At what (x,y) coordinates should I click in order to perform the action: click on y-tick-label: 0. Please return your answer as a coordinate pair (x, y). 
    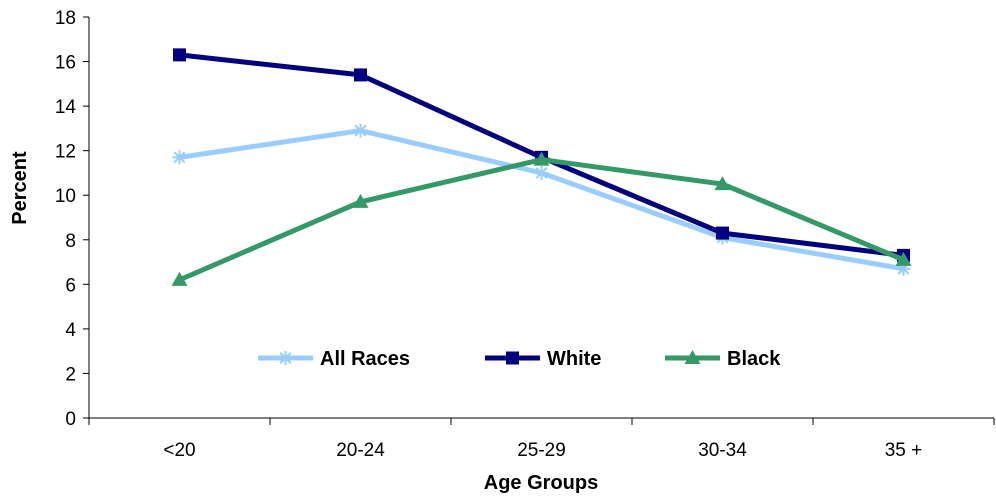
    Looking at the image, I should click on (70, 419).